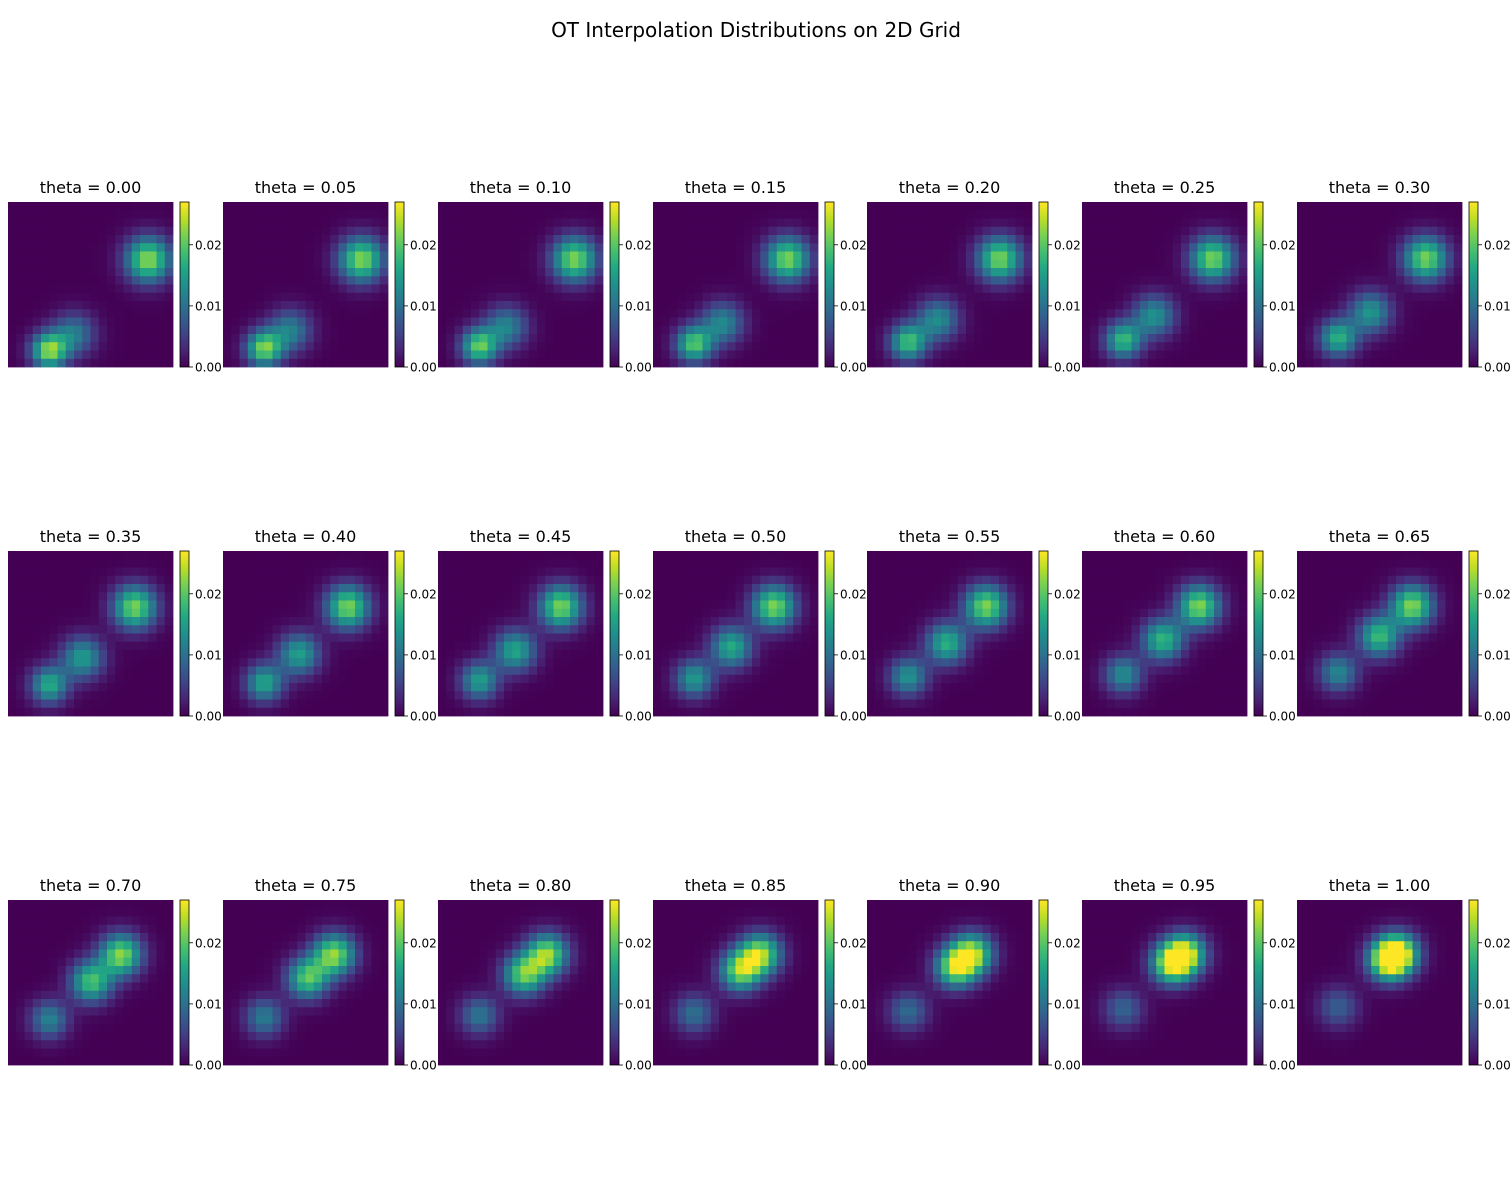 Image resolution: width=1512 pixels, height=1200 pixels. Describe the element at coordinates (1380, 285) in the screenshot. I see `heatmap` at that location.